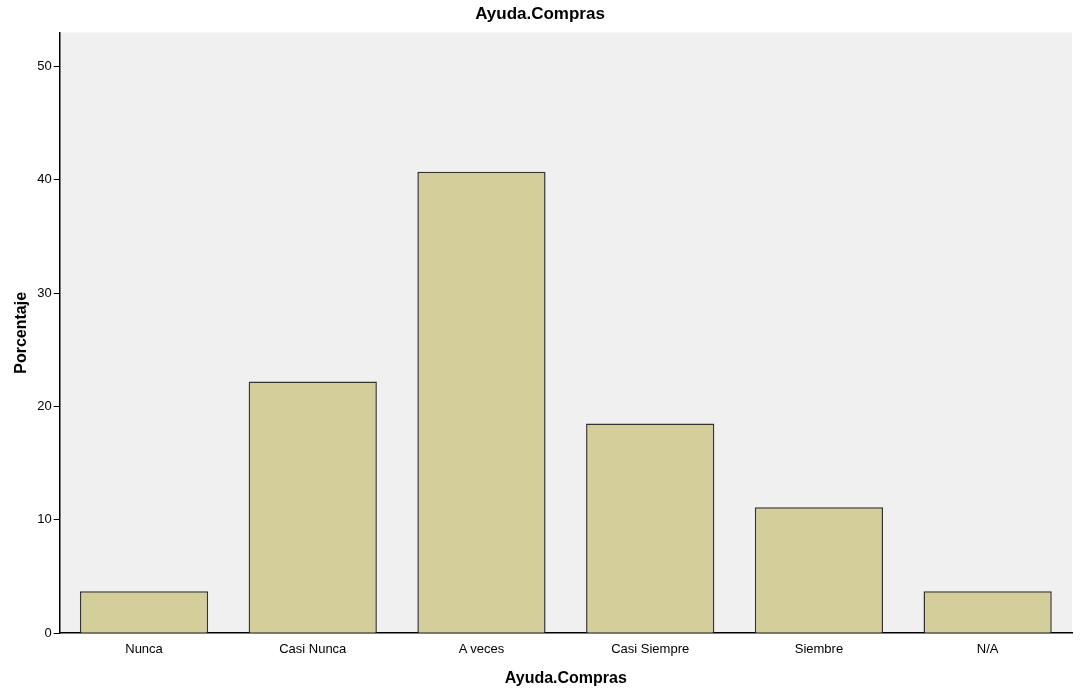 Image resolution: width=1084 pixels, height=698 pixels. I want to click on y-axis-title: Porcentaje, so click(21, 332).